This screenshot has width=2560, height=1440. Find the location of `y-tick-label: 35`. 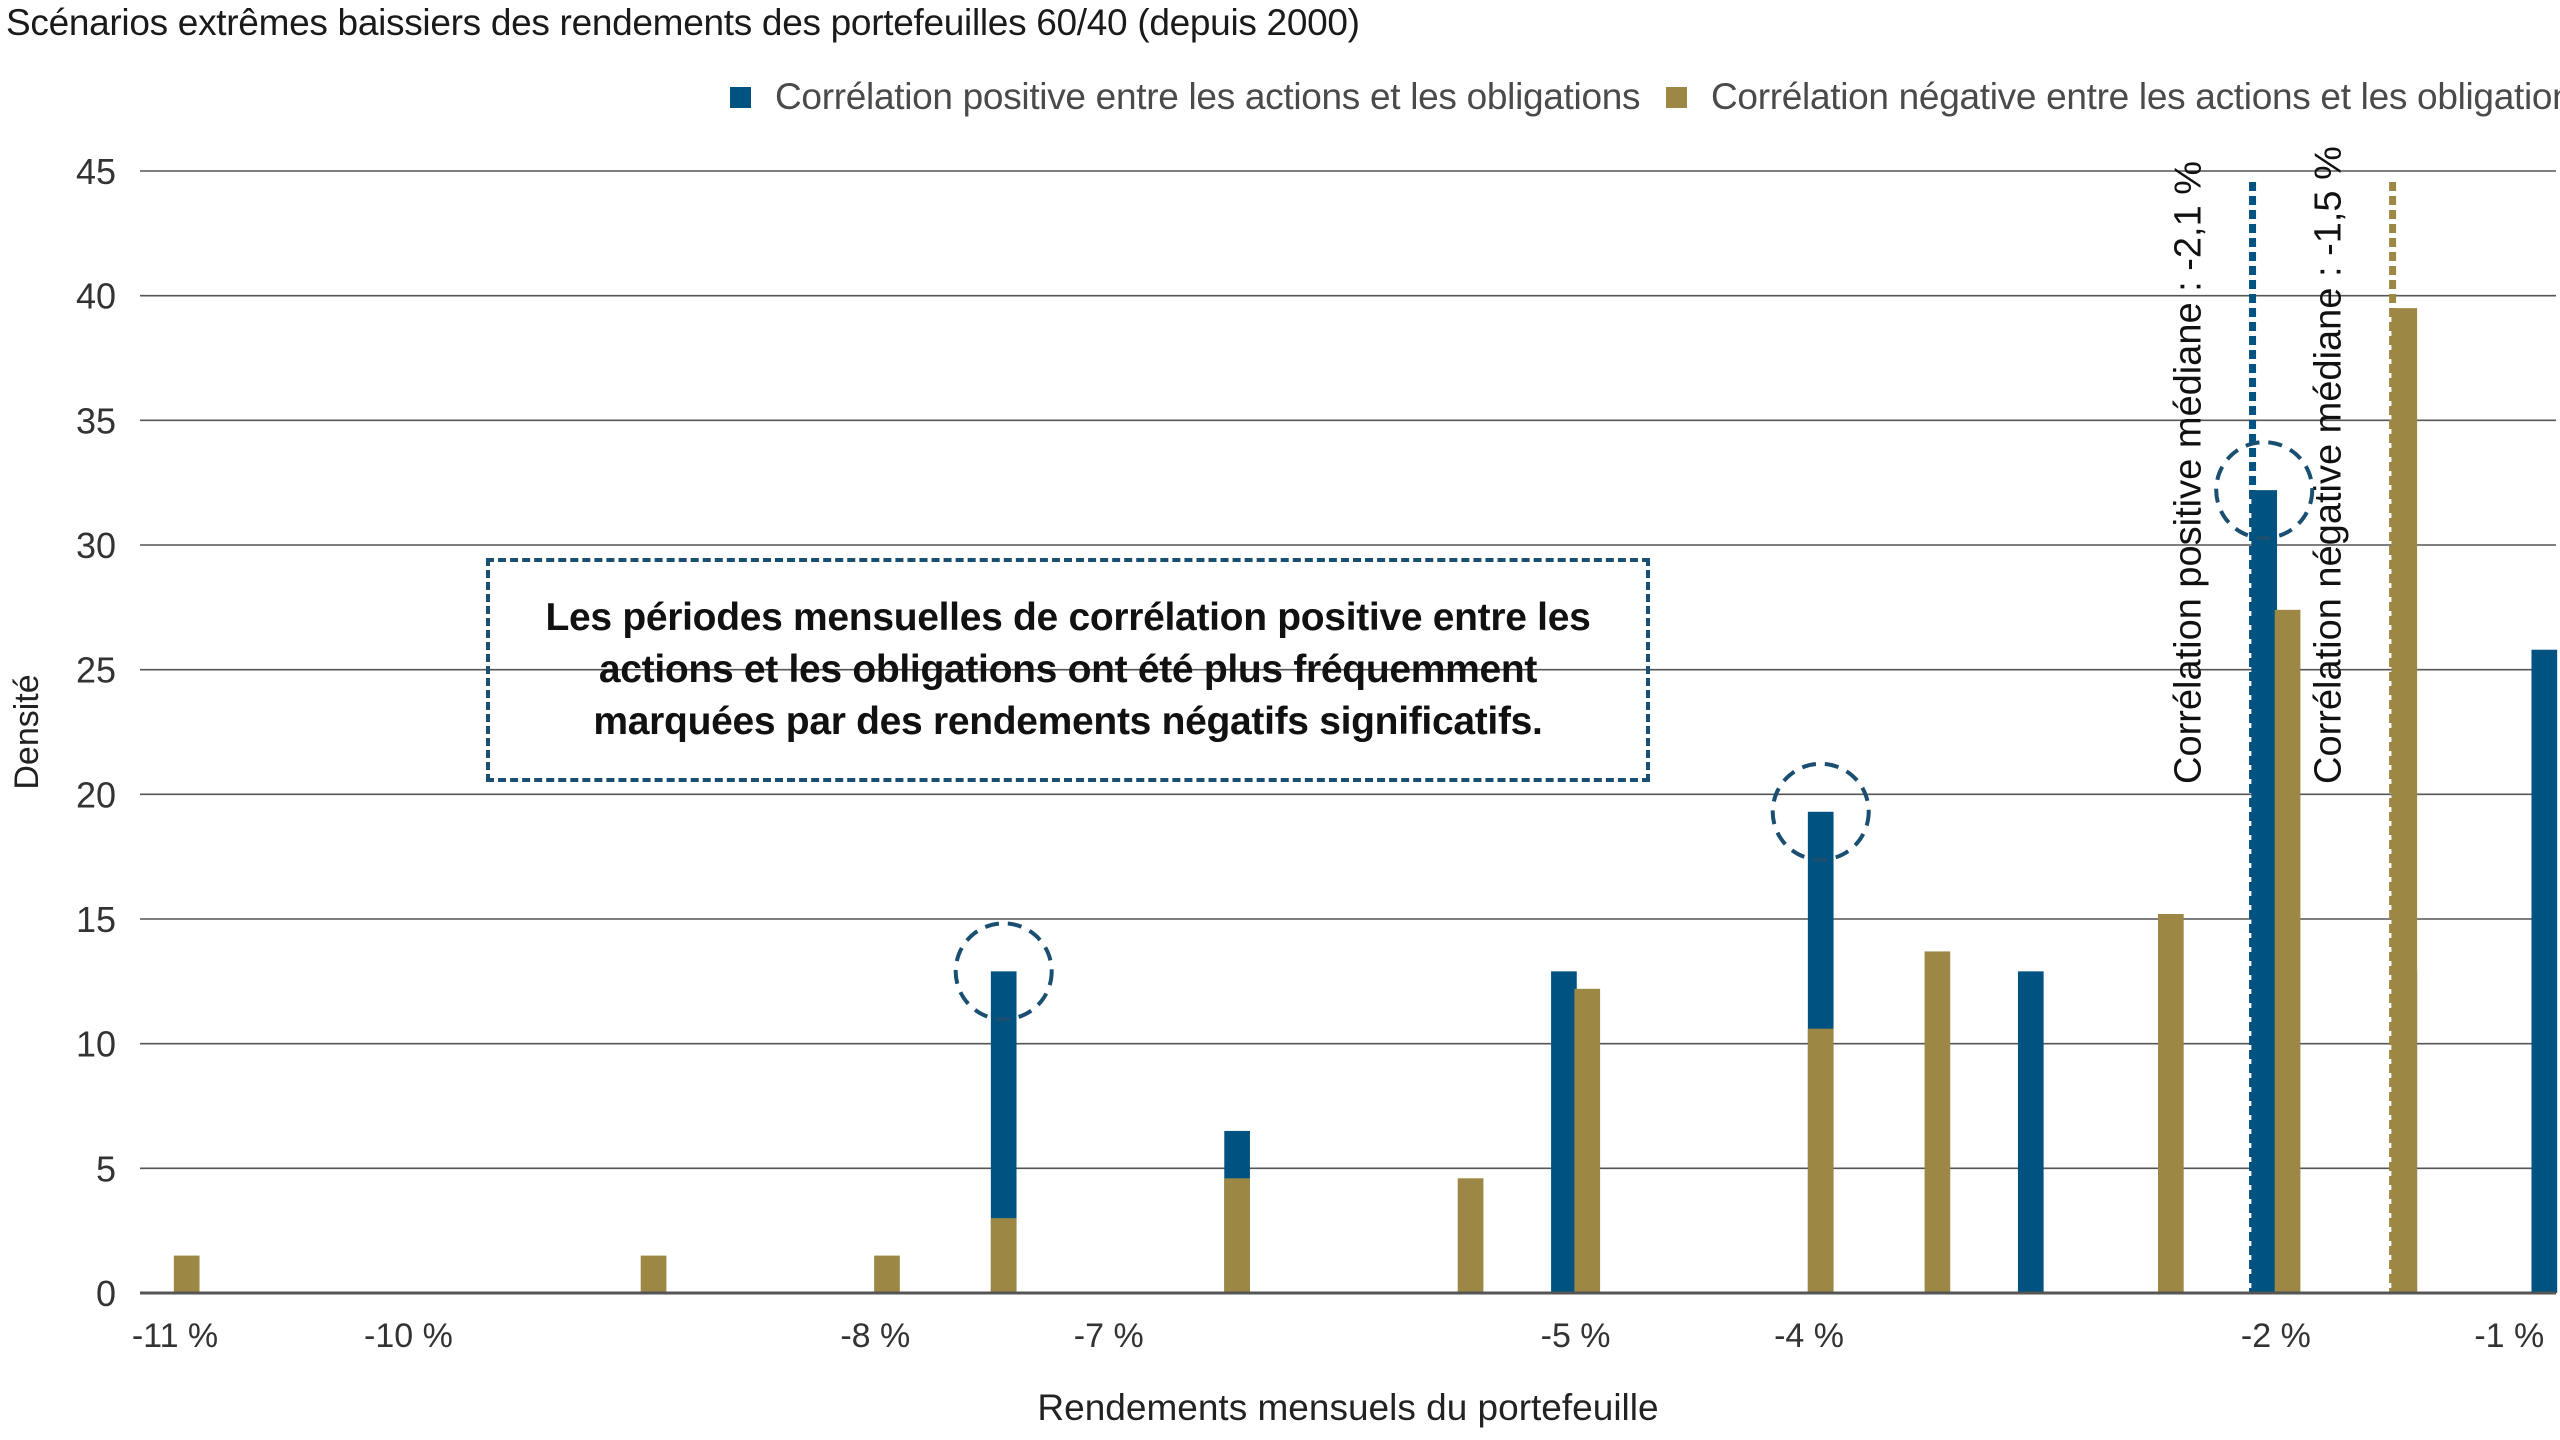

y-tick-label: 35 is located at coordinates (96, 420).